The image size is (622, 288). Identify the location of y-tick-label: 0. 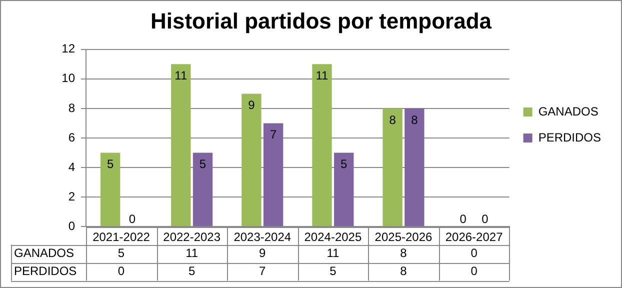
(72, 225).